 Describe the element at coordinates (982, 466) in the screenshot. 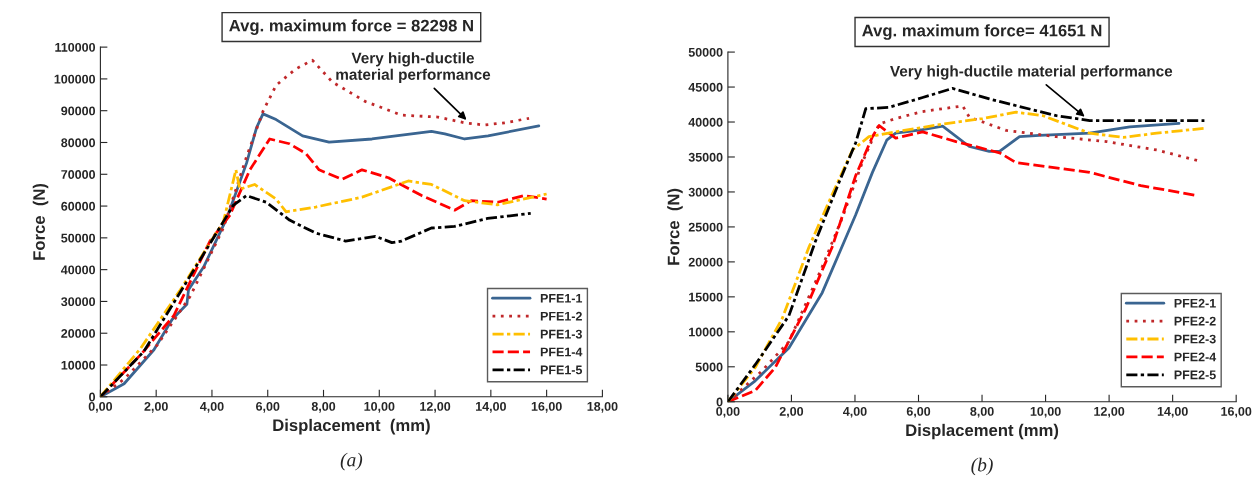

I see `text: (b)` at that location.